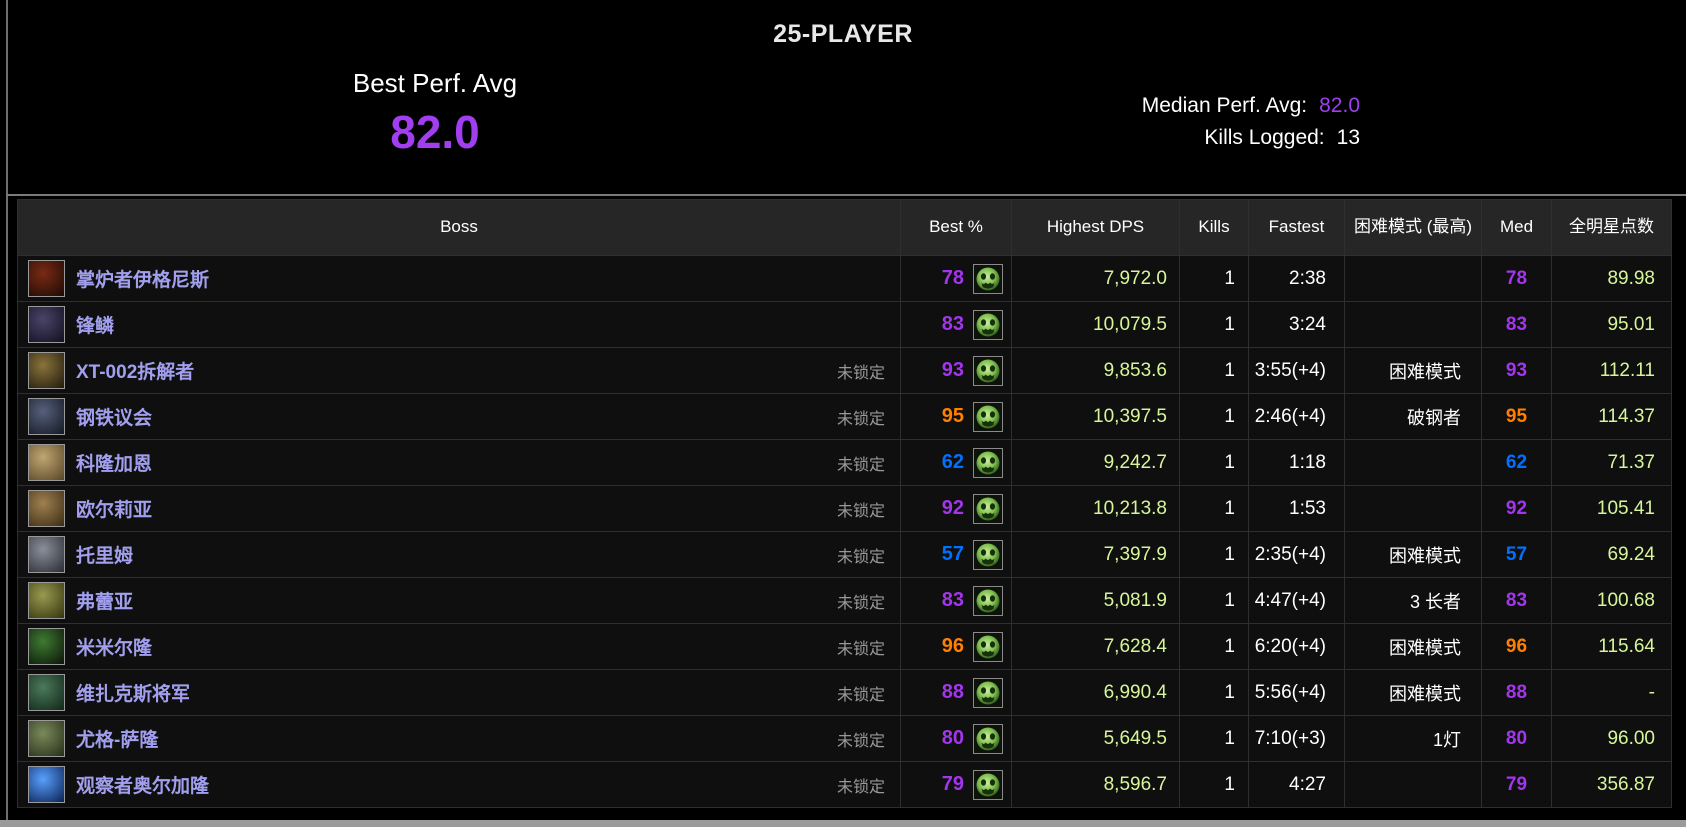 Image resolution: width=1686 pixels, height=827 pixels. What do you see at coordinates (952, 462) in the screenshot?
I see `best-pct-value: 62` at bounding box center [952, 462].